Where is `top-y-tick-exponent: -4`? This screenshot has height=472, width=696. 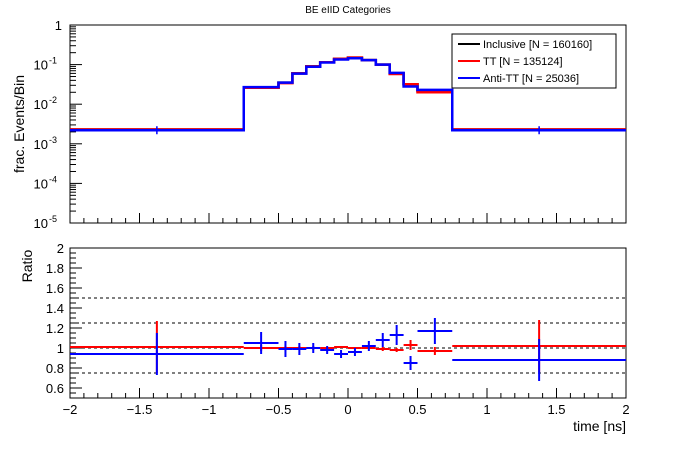 top-y-tick-exponent: -4 is located at coordinates (53, 179).